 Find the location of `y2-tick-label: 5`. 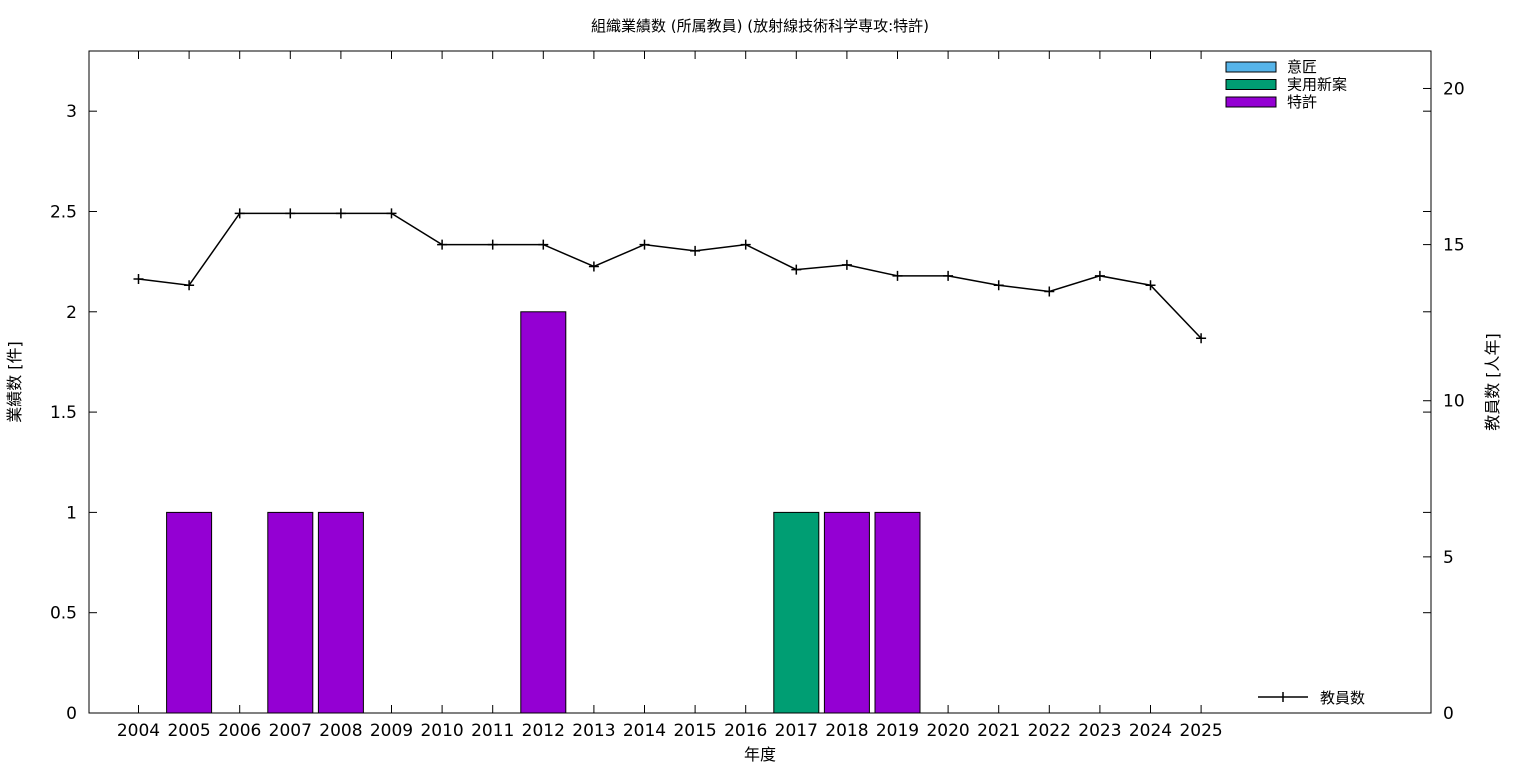

y2-tick-label: 5 is located at coordinates (1448, 558).